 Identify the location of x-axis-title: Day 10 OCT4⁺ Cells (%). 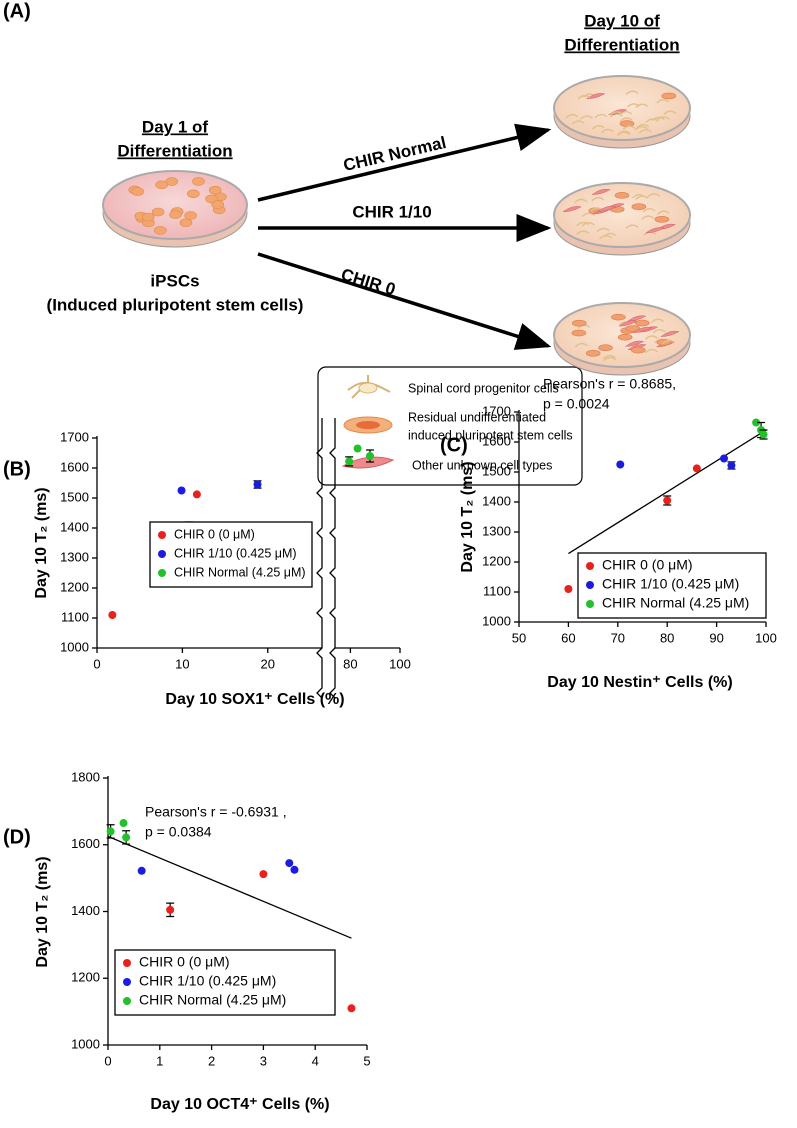
(239, 1104).